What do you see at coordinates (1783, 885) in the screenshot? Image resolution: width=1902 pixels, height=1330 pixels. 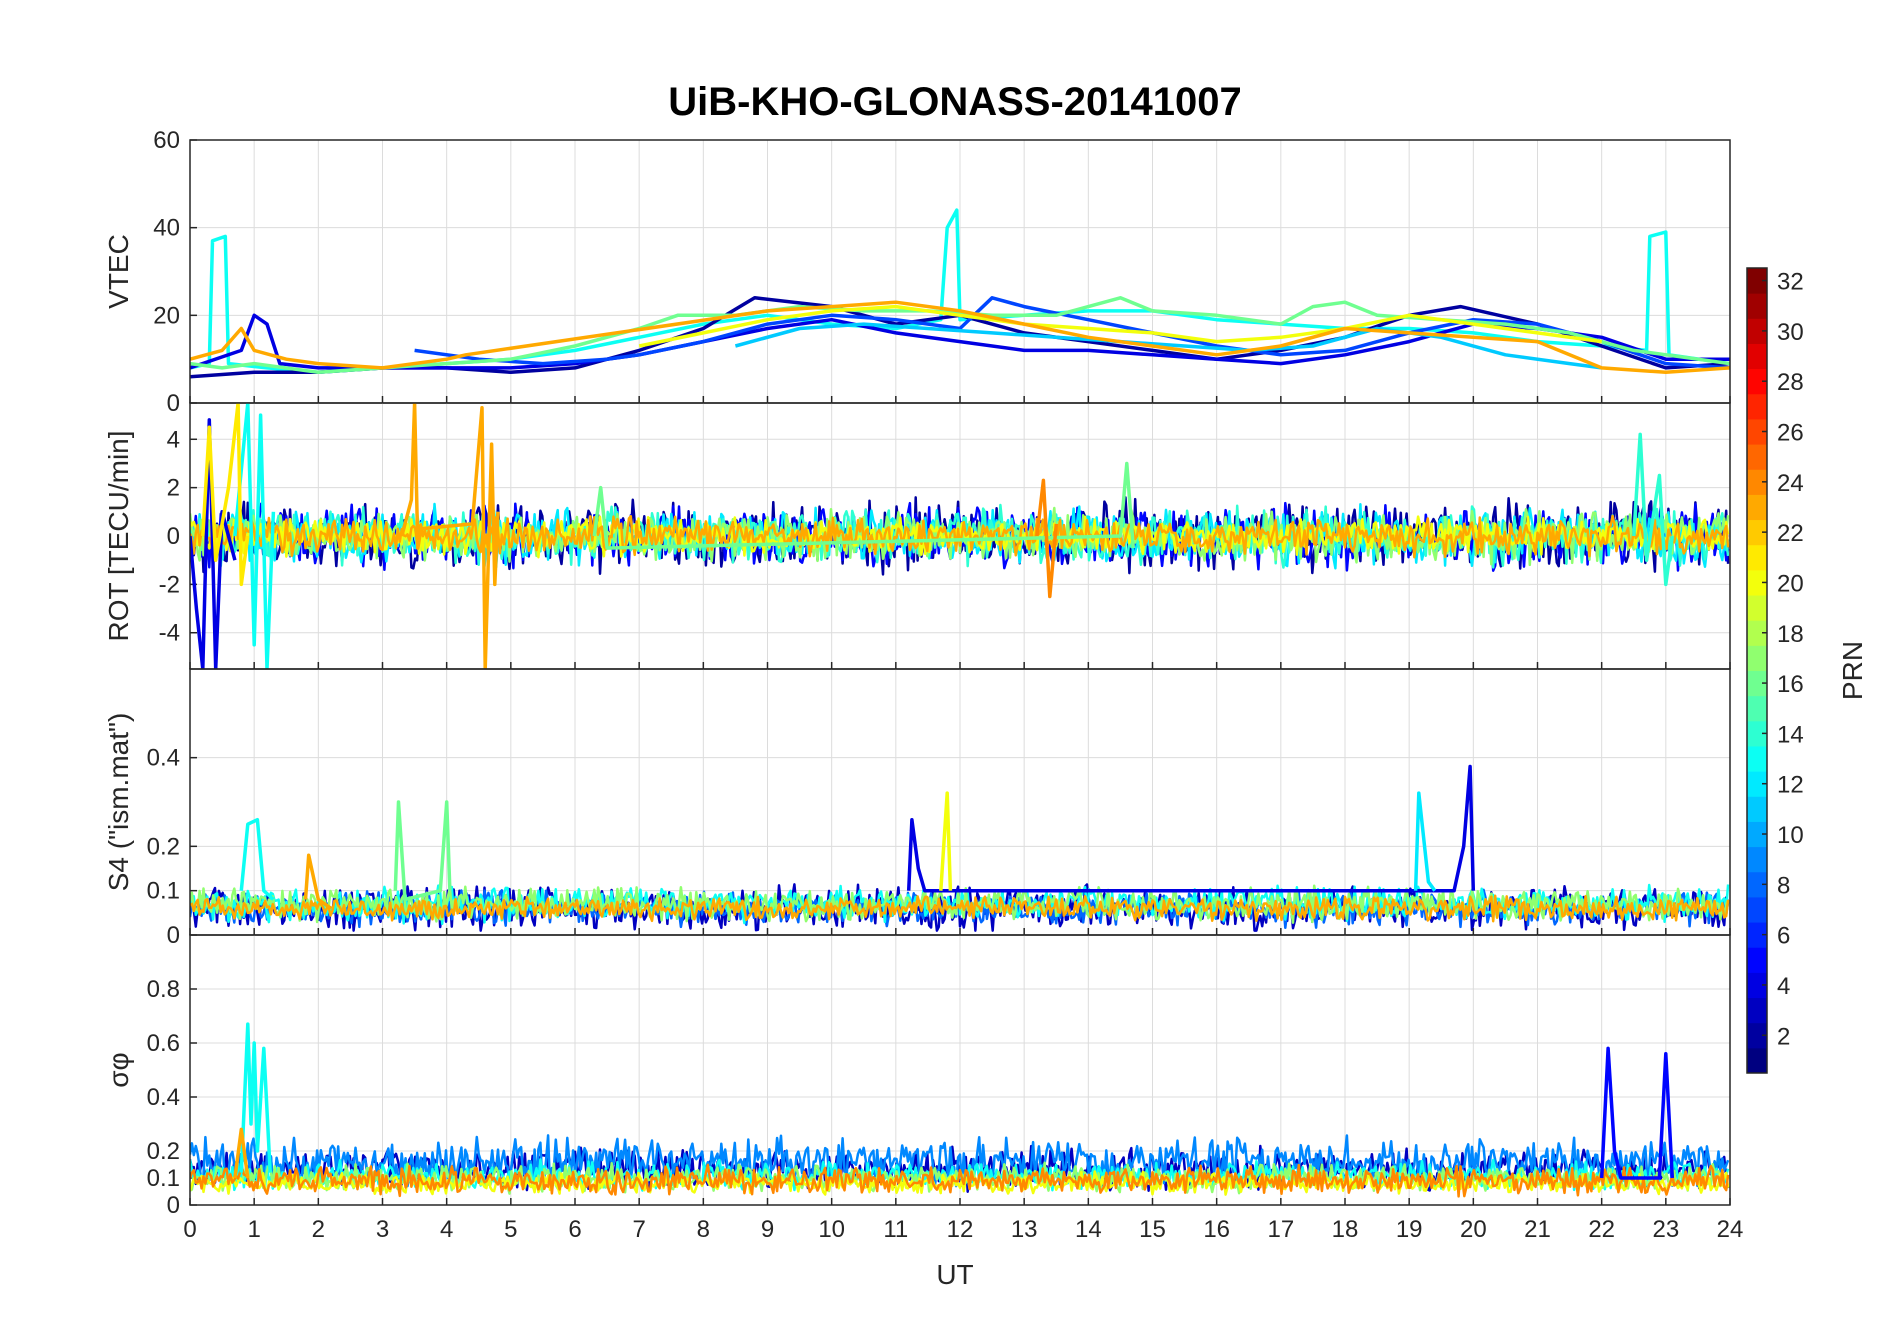 I see `colorbar-tick-label: 8` at bounding box center [1783, 885].